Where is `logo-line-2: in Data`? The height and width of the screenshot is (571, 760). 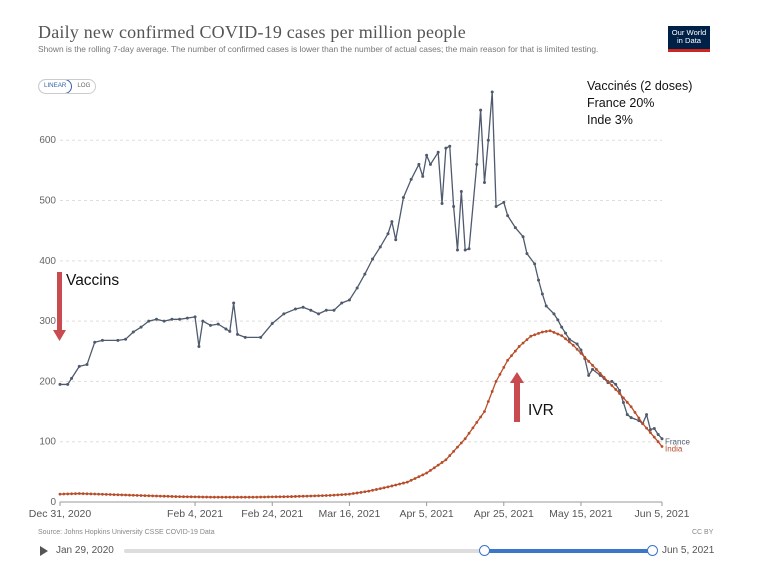
logo-line-2: in Data is located at coordinates (689, 40).